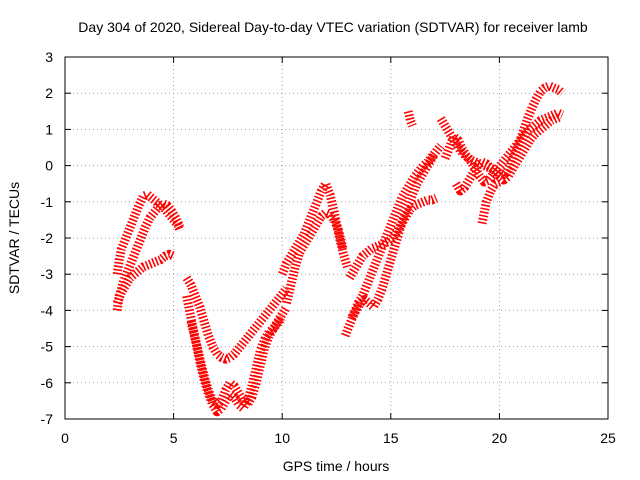  I want to click on y-tick-label: -1, so click(47, 202).